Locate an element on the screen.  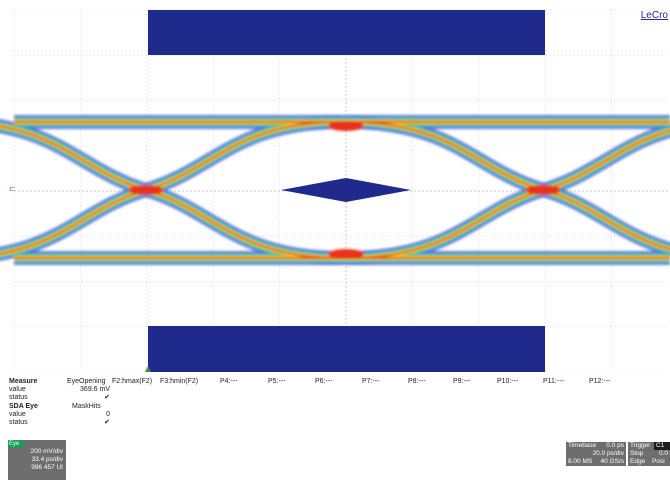
trigger-slope: Posi is located at coordinates (660, 462).